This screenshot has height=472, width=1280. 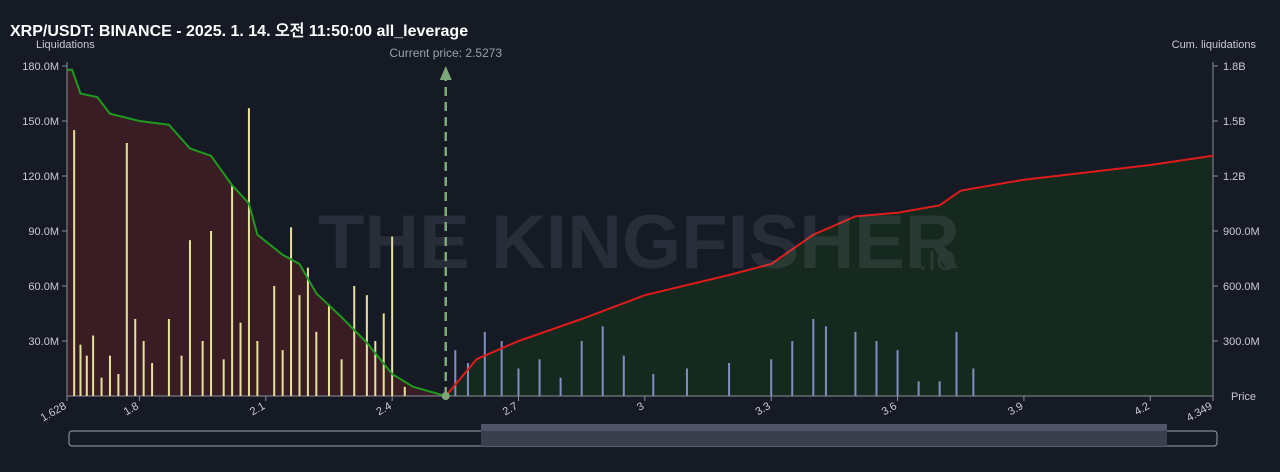 I want to click on scrollbar, so click(x=643, y=435).